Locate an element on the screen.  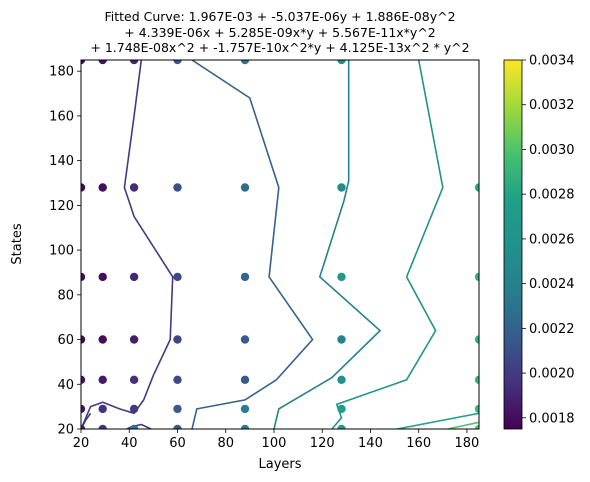
colorbar is located at coordinates (513, 244).